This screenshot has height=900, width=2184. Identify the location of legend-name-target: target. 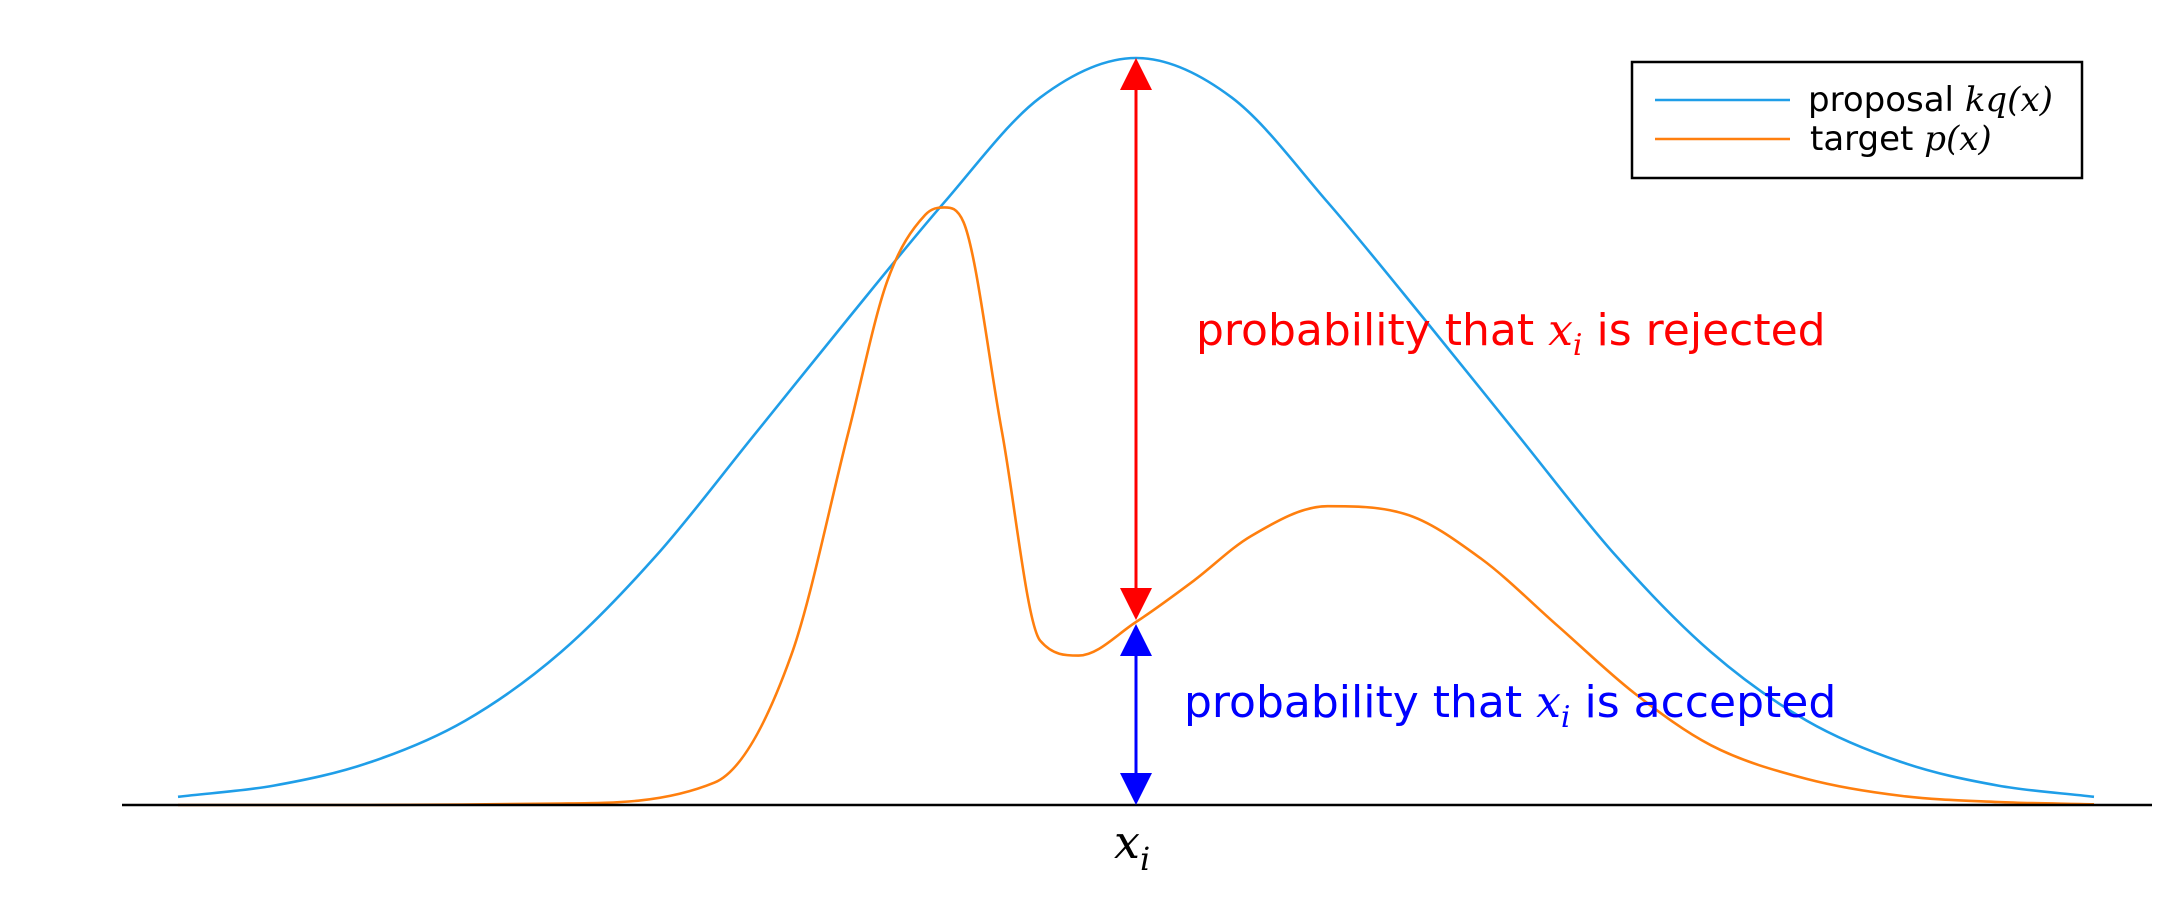
(1861, 139).